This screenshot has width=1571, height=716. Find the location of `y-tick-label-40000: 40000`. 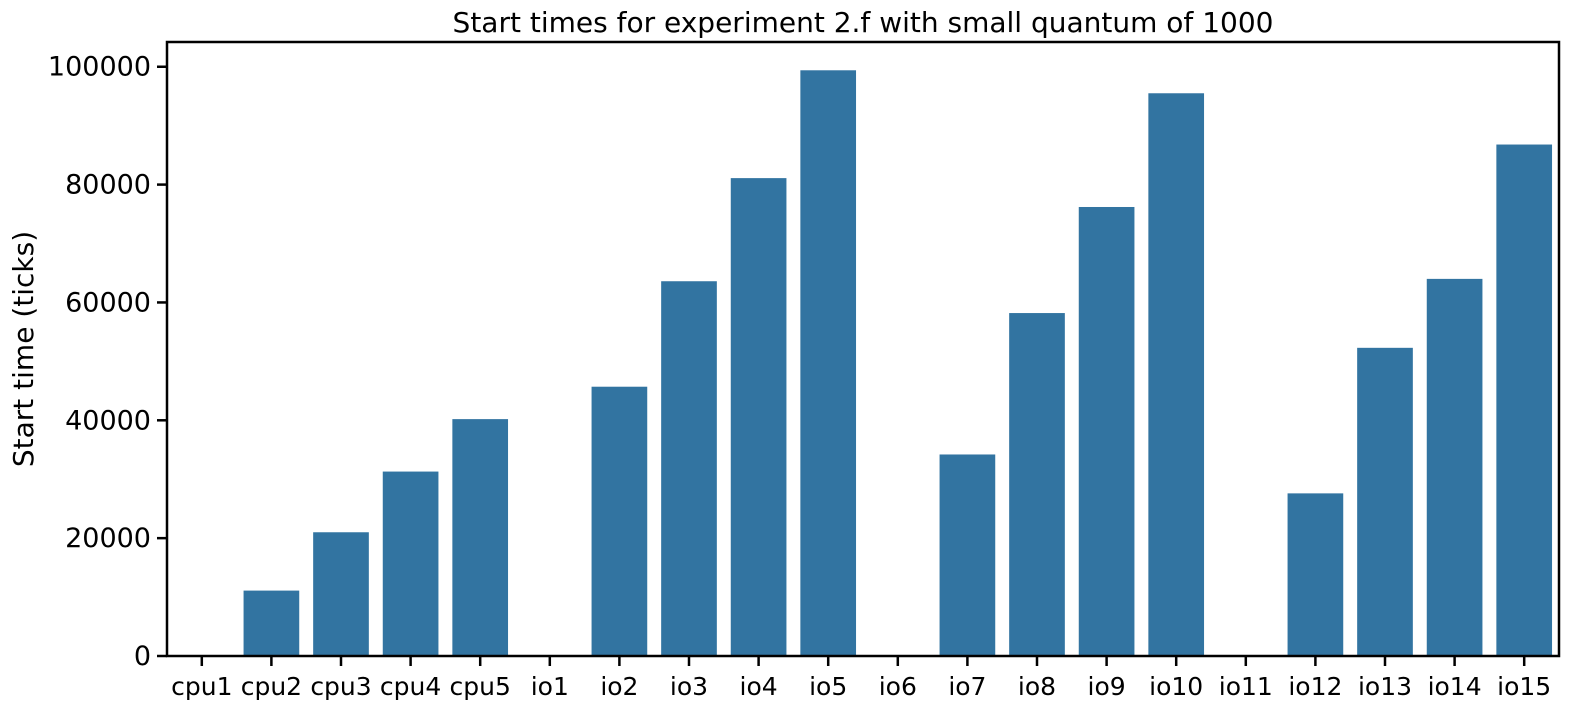

y-tick-label-40000: 40000 is located at coordinates (108, 420).